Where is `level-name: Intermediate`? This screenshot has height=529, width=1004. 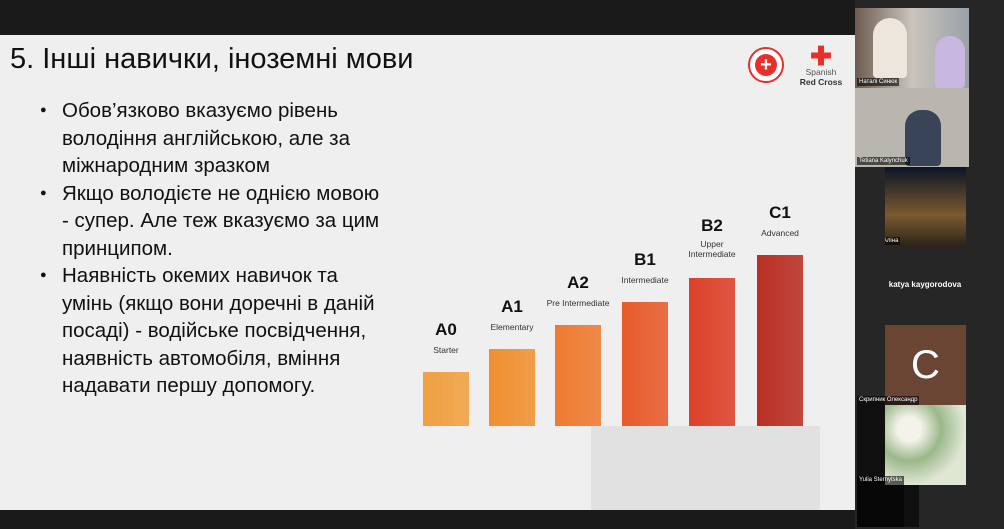
level-name: Intermediate is located at coordinates (645, 279).